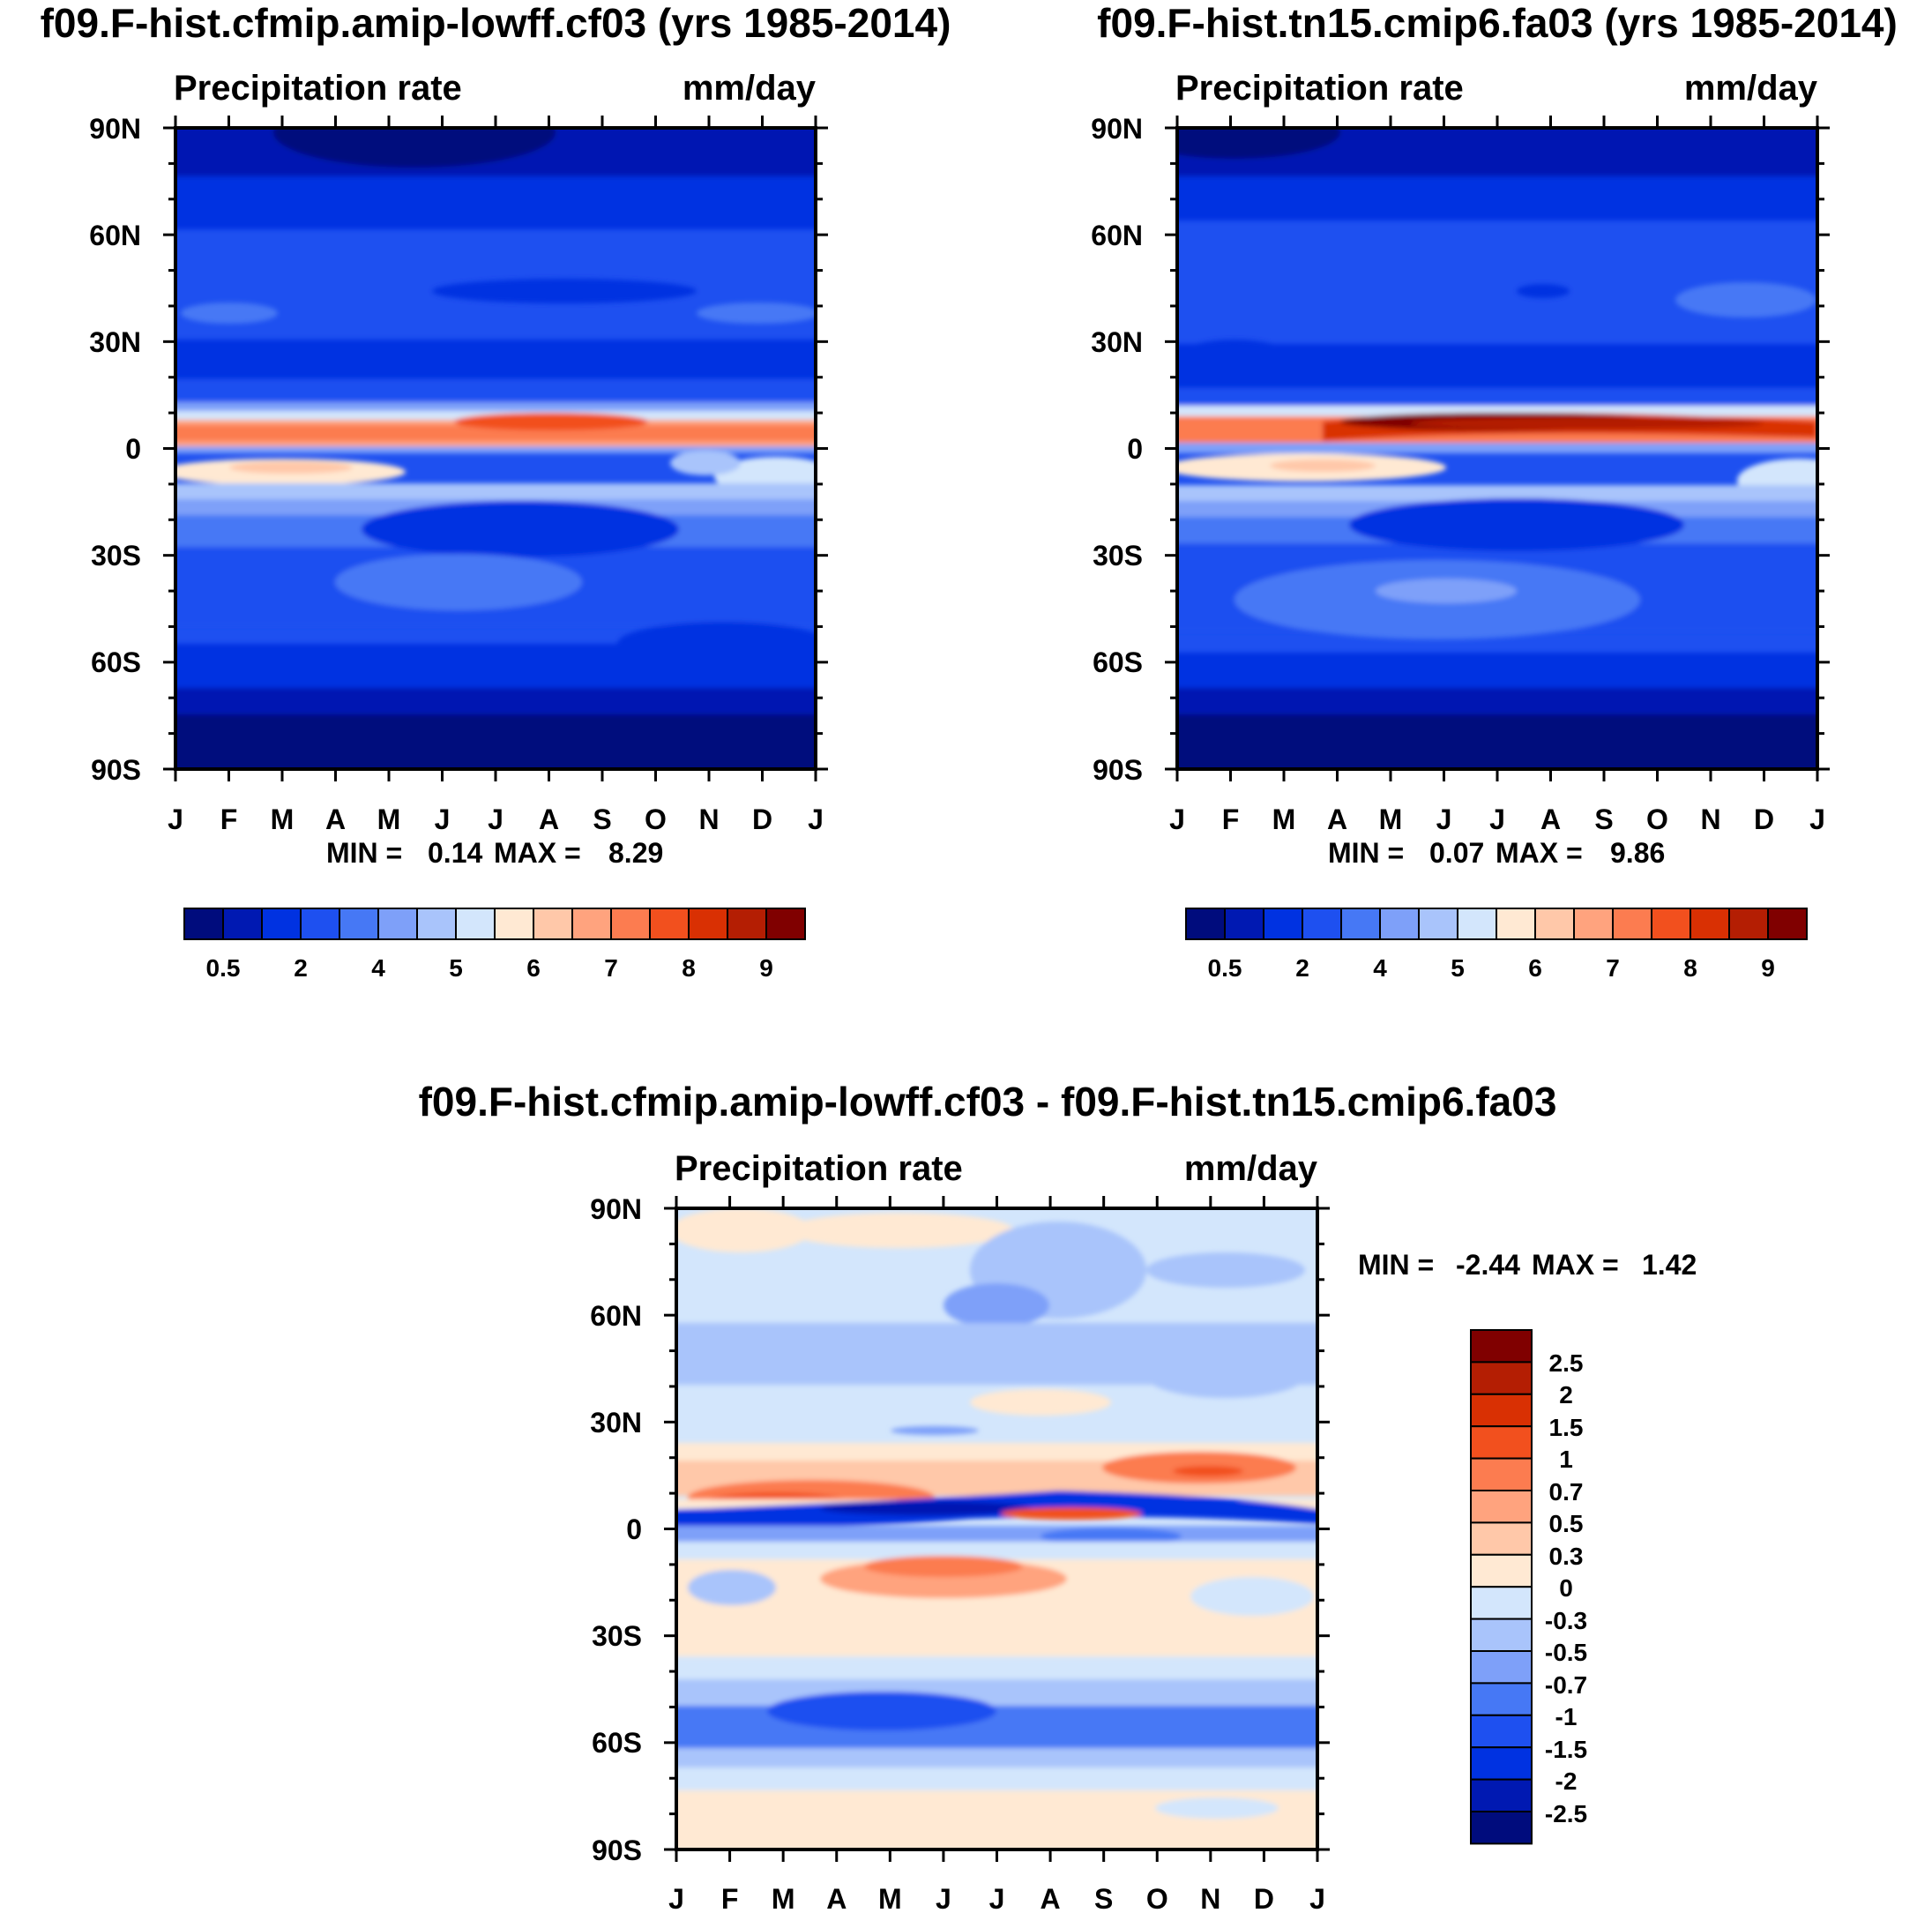 This screenshot has width=1932, height=1913. Describe the element at coordinates (1488, 1265) in the screenshot. I see `min-value: -2.44` at that location.